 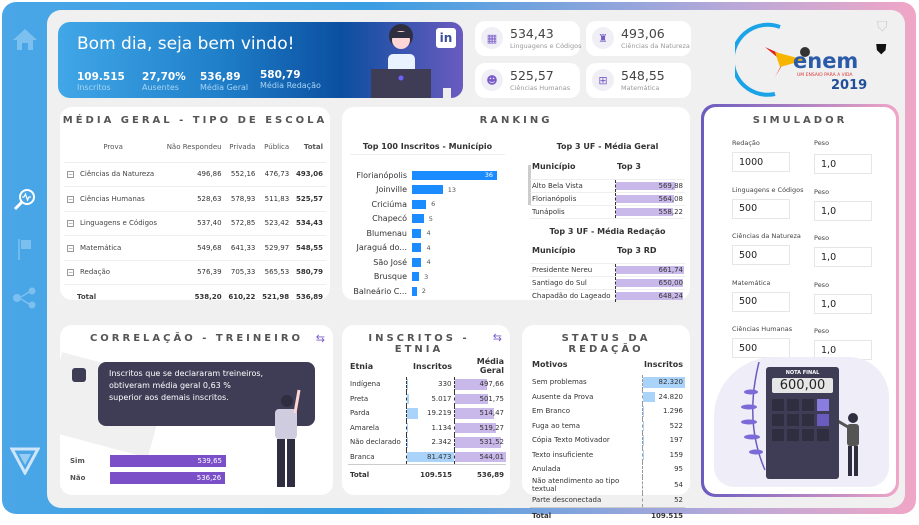 What do you see at coordinates (454, 175) in the screenshot?
I see `bar: 36` at bounding box center [454, 175].